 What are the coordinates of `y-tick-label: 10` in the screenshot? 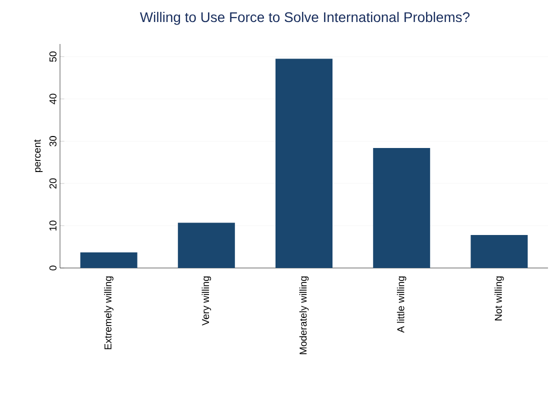 It's located at (52, 225).